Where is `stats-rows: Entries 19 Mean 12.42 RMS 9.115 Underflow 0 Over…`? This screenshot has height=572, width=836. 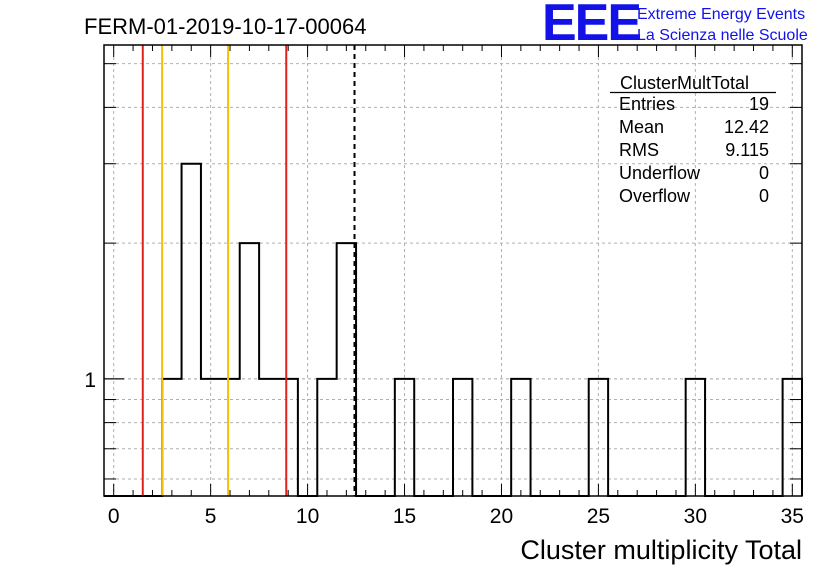 stats-rows: Entries 19 Mean 12.42 RMS 9.115 Underflow 0 Over… is located at coordinates (694, 150).